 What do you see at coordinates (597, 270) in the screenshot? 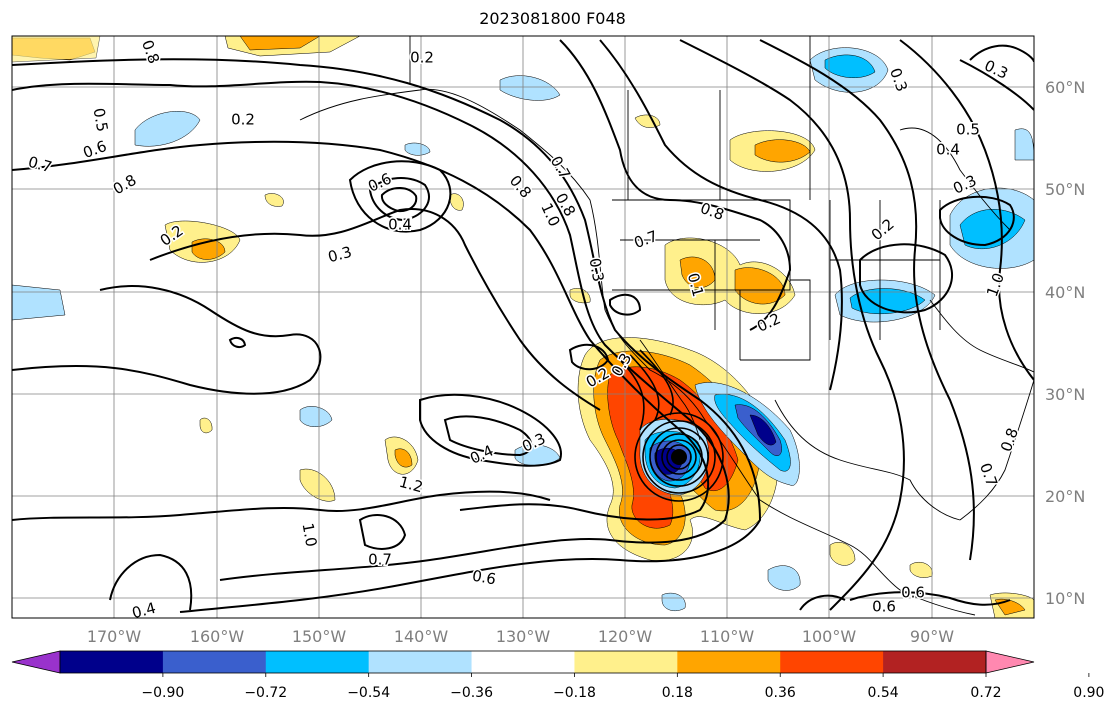
I see `contour-label: 0.3` at bounding box center [597, 270].